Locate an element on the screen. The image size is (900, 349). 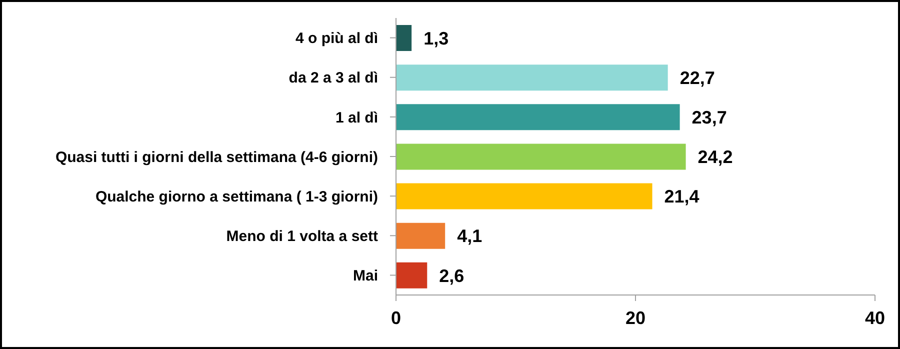
y-tick-label: Qualche giorno a settimana ( 1-3 giorni) is located at coordinates (236, 197).